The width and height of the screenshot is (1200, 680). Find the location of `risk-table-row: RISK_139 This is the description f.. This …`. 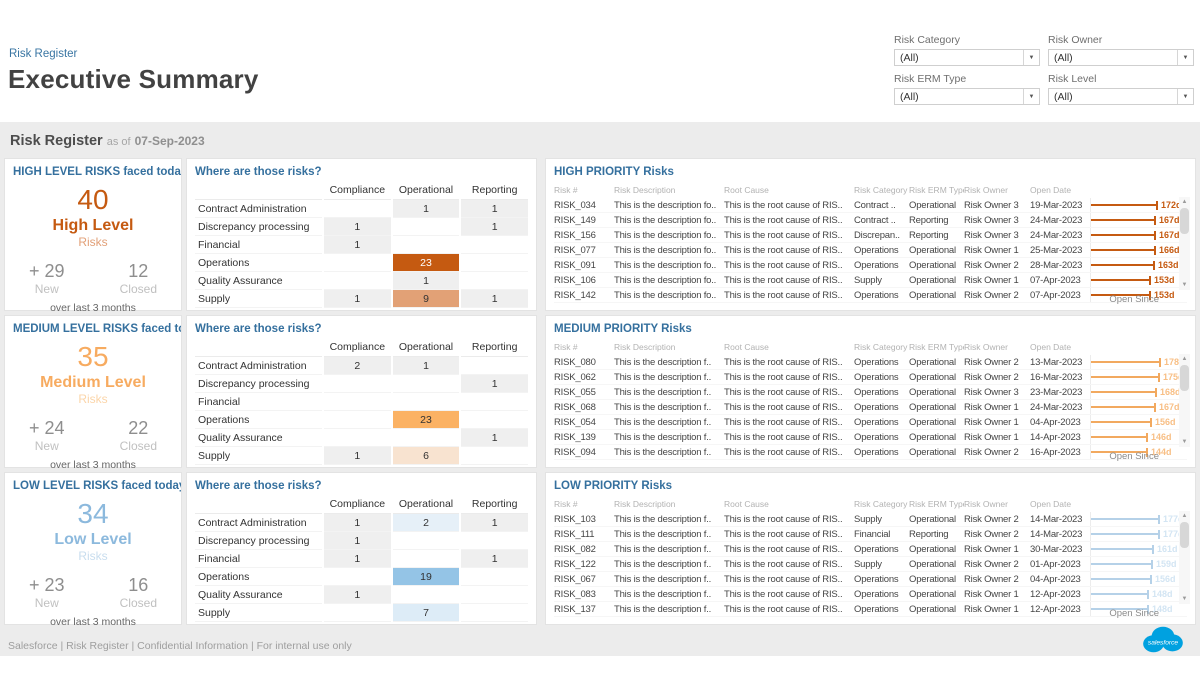

risk-table-row: RISK_139 This is the description f.. This … is located at coordinates (870, 437).